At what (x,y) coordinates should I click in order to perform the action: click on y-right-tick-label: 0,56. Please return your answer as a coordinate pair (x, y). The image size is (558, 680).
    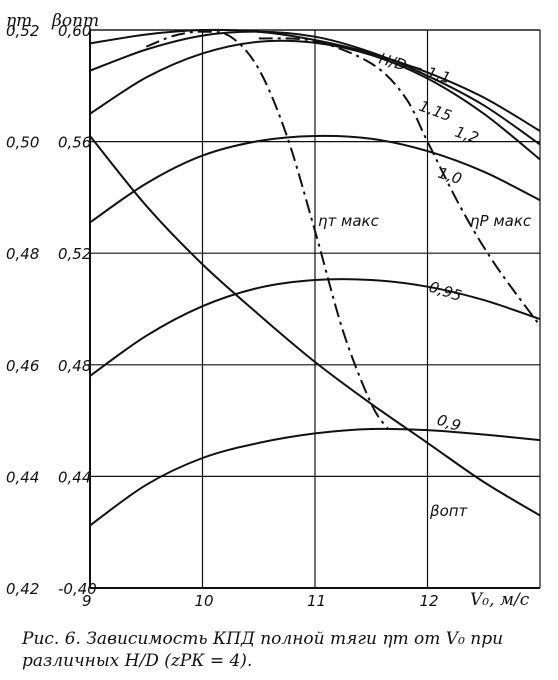
    Looking at the image, I should click on (74, 143).